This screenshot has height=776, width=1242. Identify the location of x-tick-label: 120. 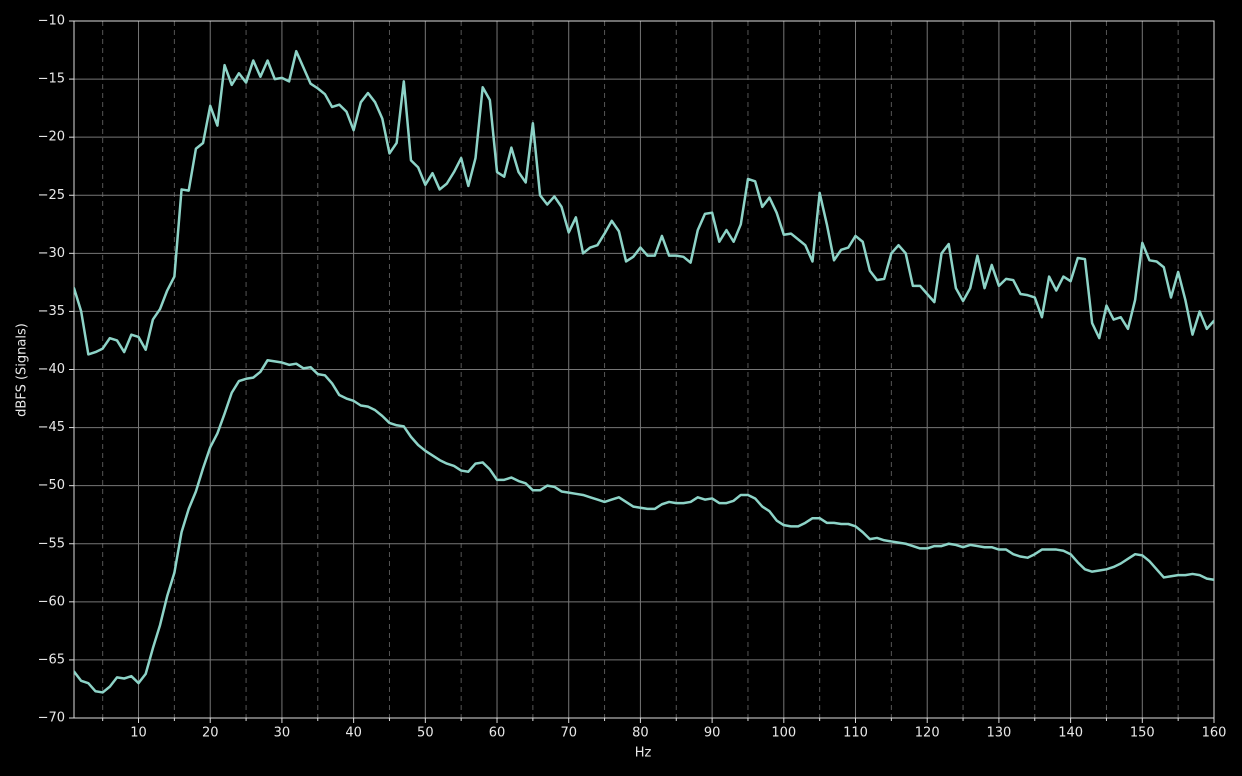
(927, 733).